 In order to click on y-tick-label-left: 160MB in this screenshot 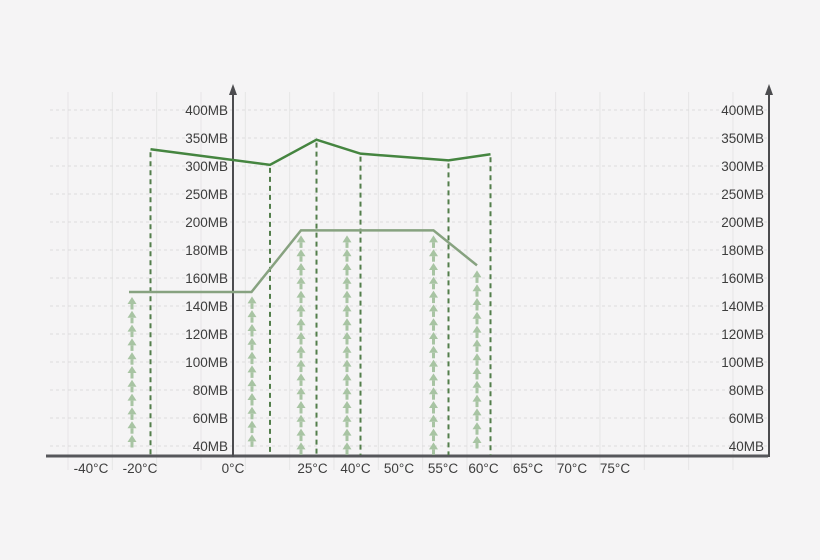, I will do `click(206, 278)`.